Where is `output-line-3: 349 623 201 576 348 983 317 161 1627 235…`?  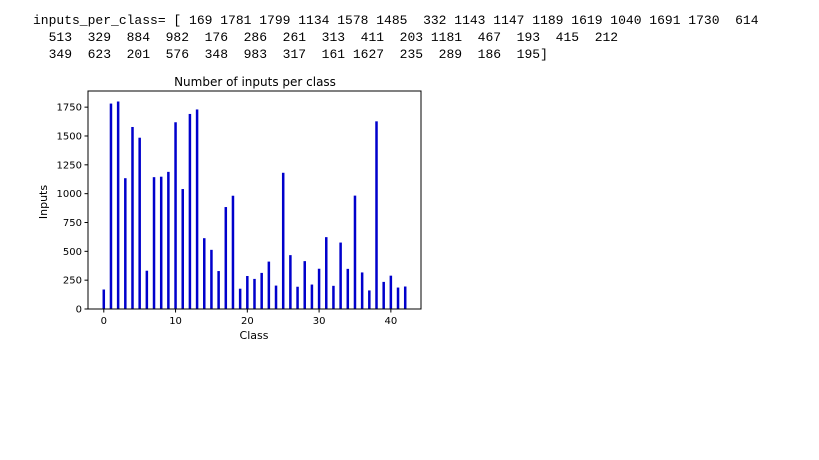
output-line-3: 349 623 201 576 348 983 317 161 1627 235… is located at coordinates (290, 54).